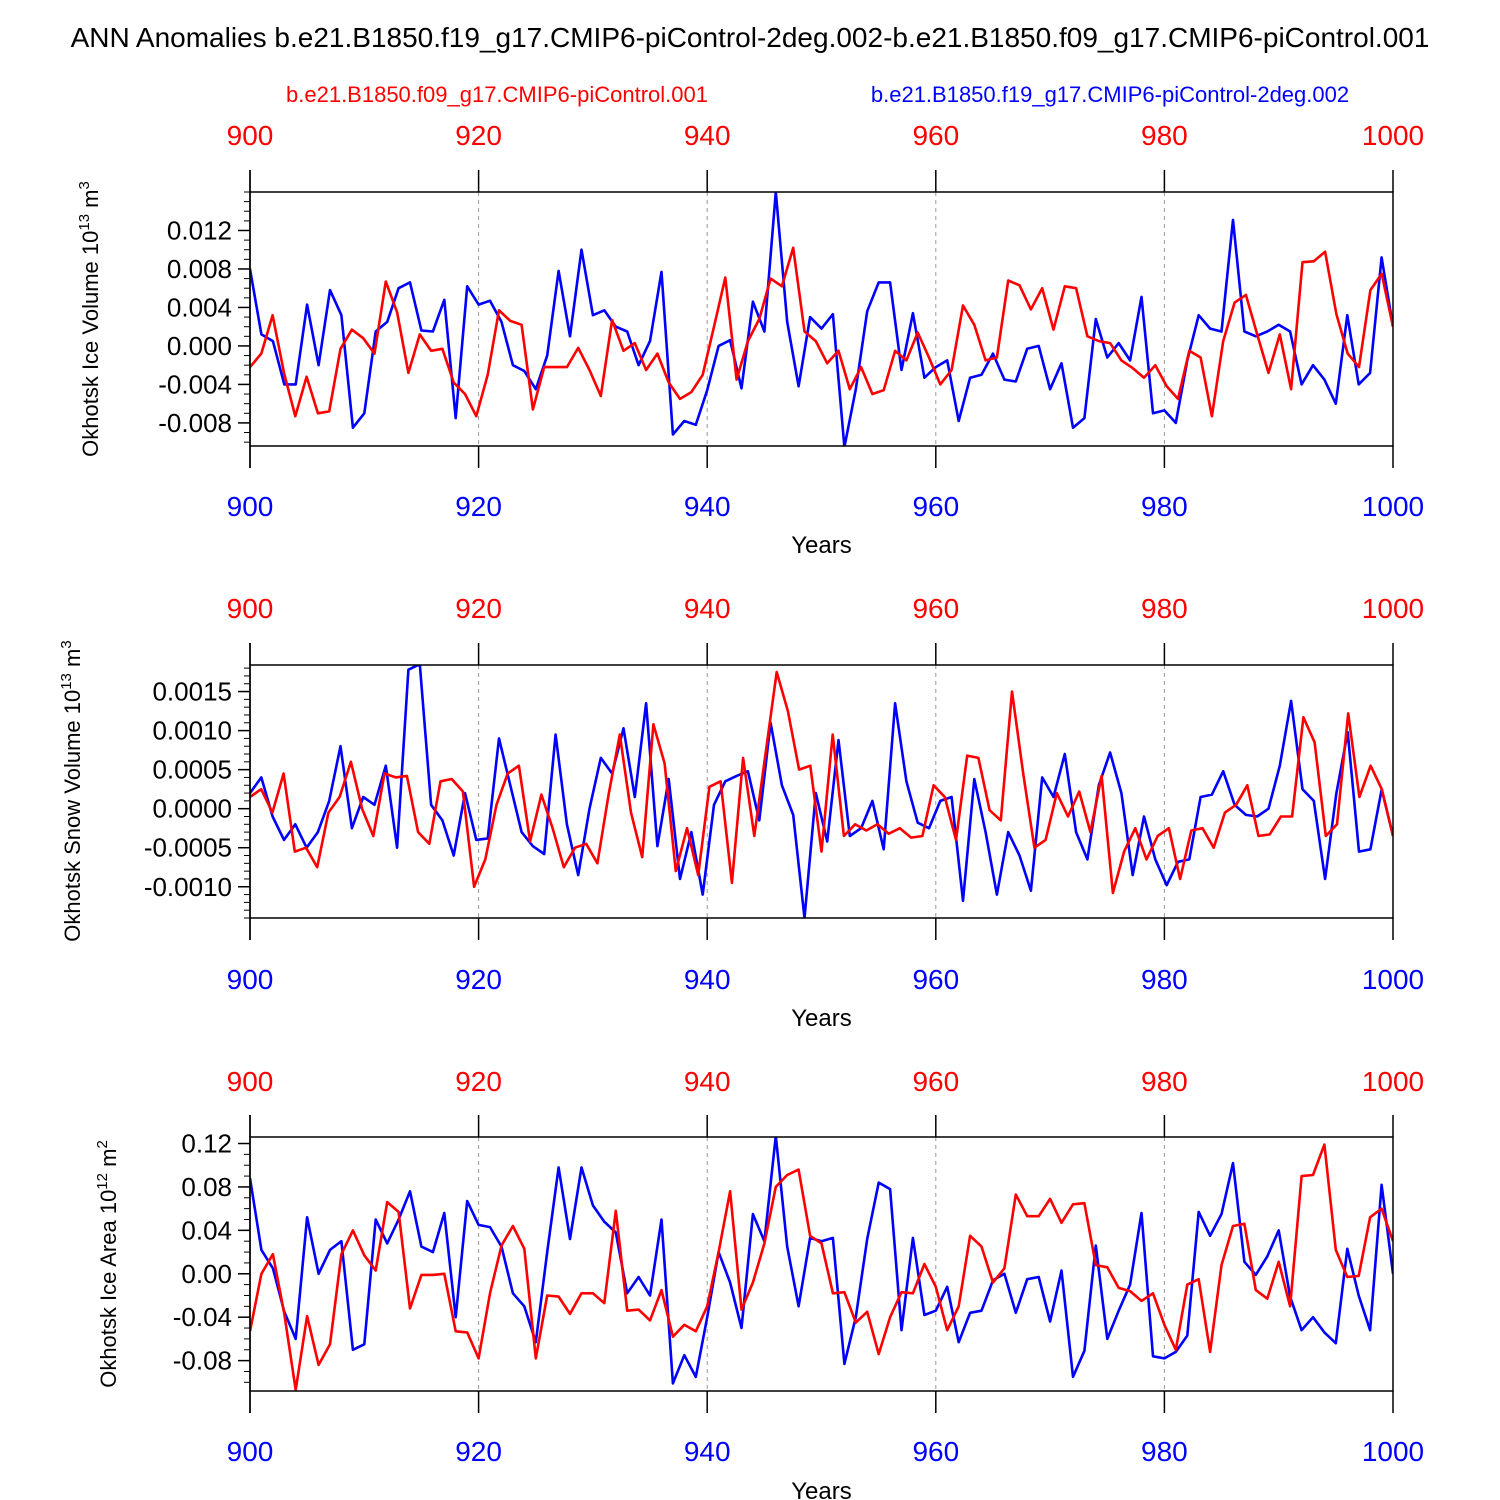 Image resolution: width=1500 pixels, height=1500 pixels. I want to click on y-tick-label: -0.0010, so click(188, 887).